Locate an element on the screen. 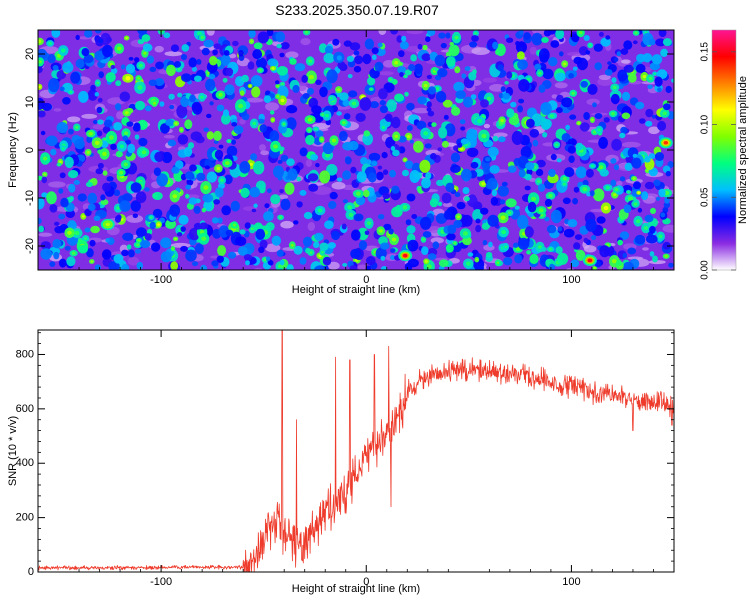 This screenshot has height=600, width=750. heatmap-x-tick-label: -100 is located at coordinates (161, 280).